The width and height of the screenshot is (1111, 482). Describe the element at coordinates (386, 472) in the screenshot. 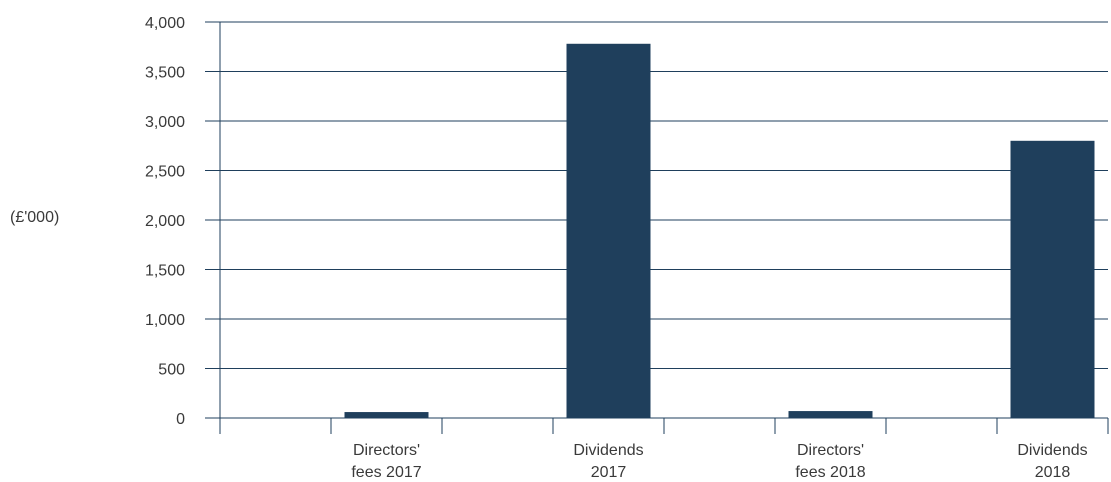

I see `x-tick-label: fees 2017` at that location.